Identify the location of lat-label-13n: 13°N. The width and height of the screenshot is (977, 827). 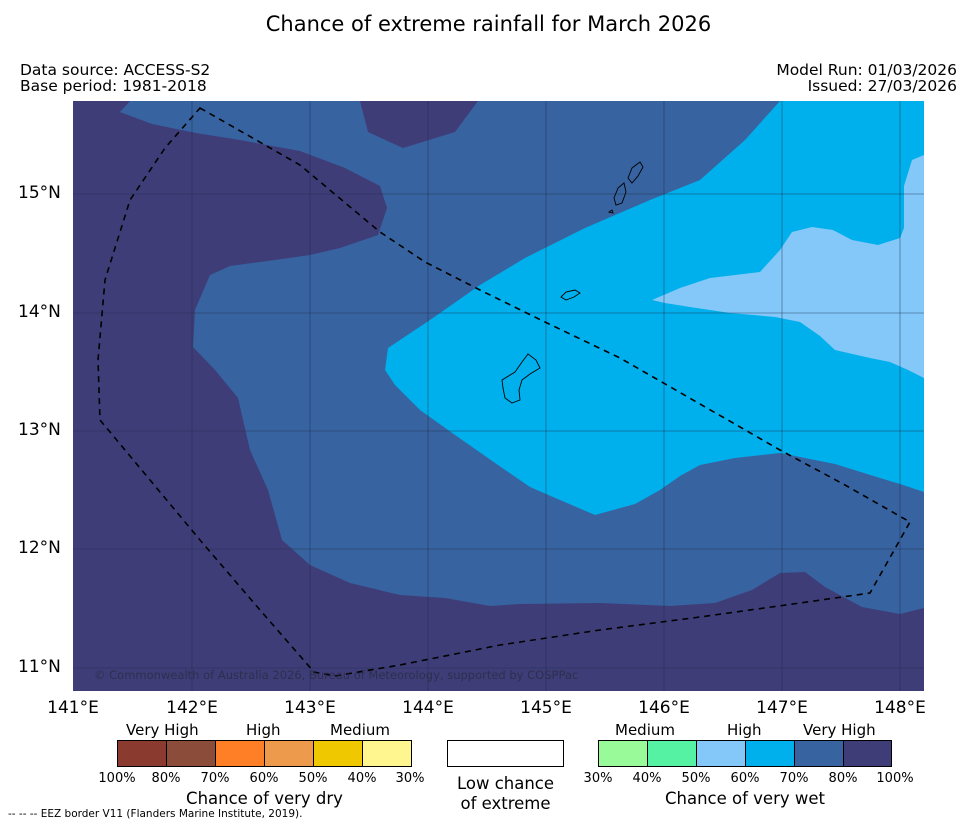
(39, 430).